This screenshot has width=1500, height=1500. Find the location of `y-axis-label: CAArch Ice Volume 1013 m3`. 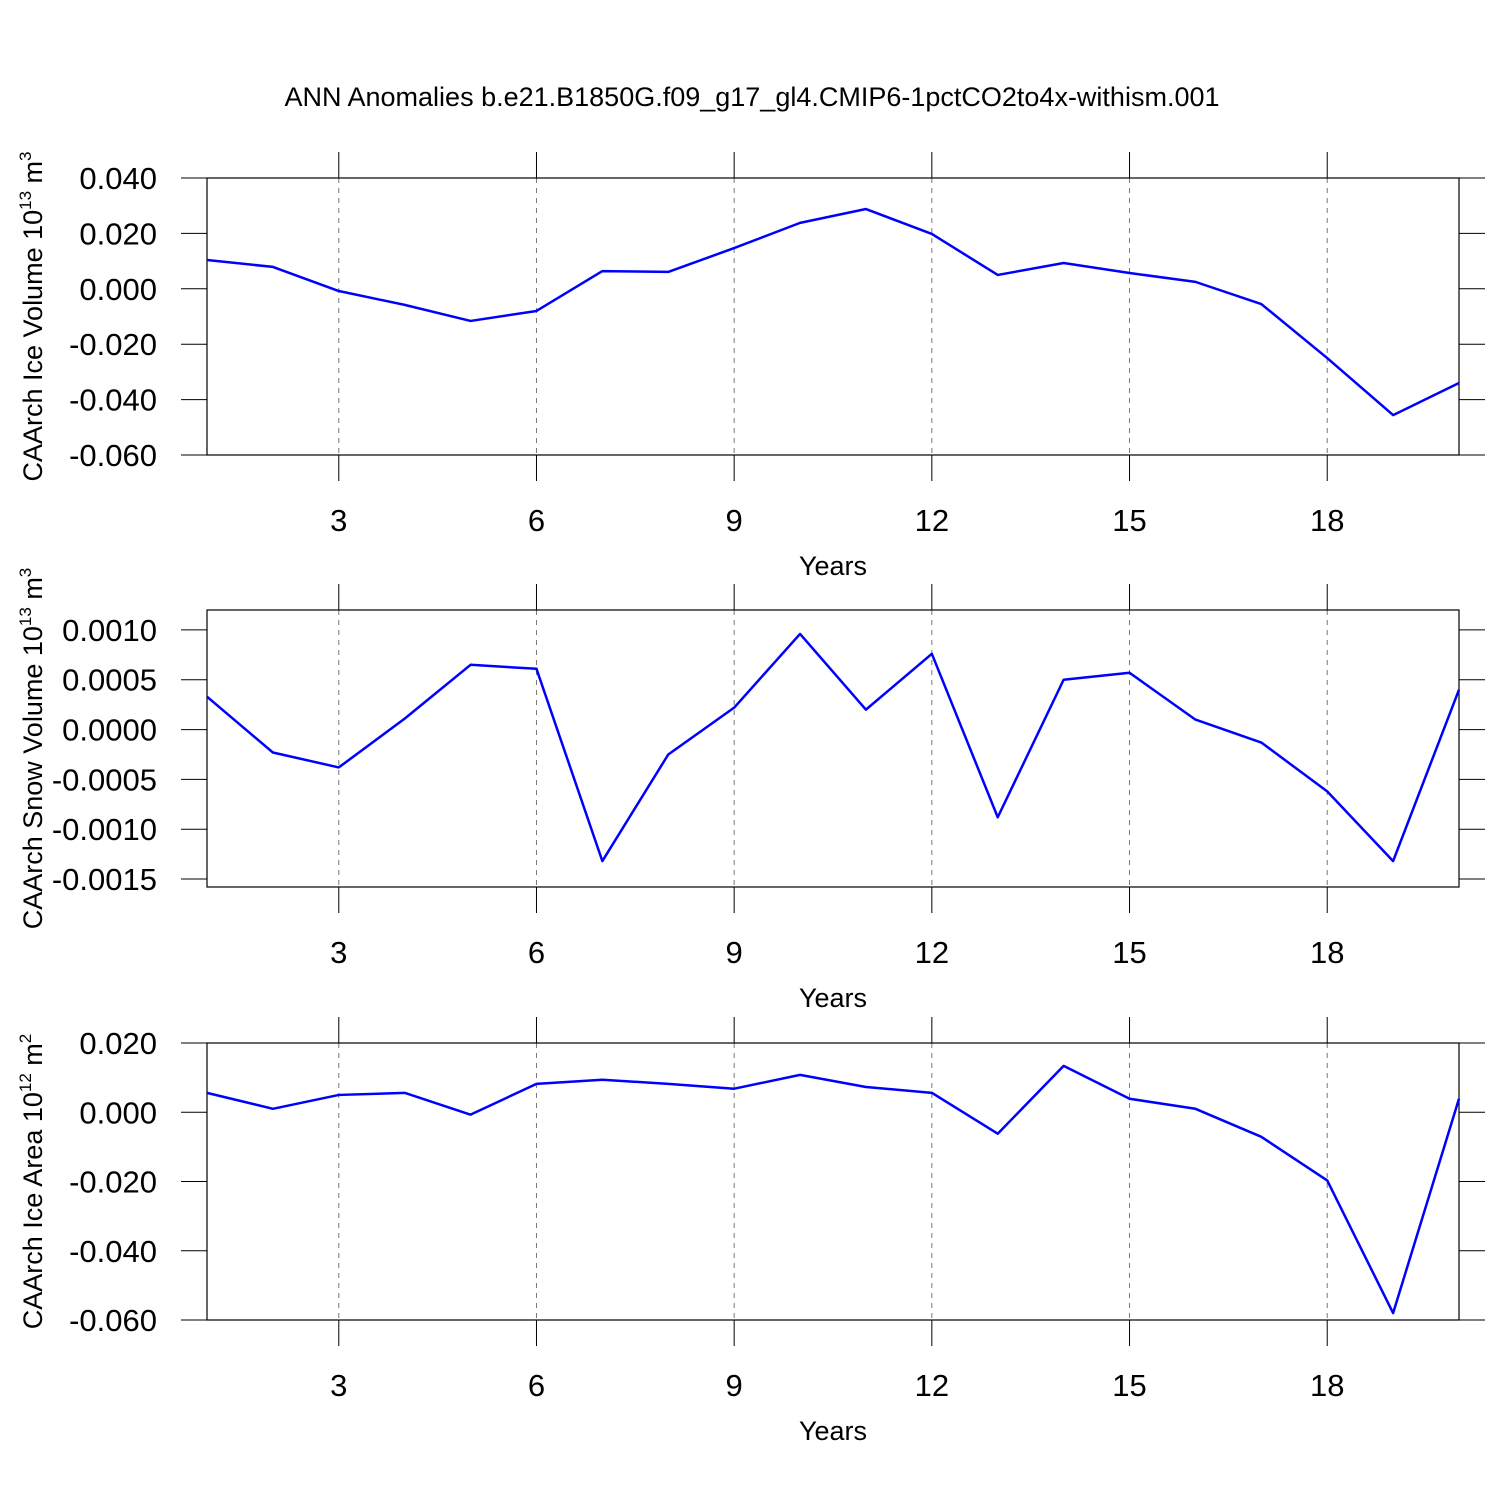

y-axis-label: CAArch Ice Volume 1013 m3 is located at coordinates (32, 316).